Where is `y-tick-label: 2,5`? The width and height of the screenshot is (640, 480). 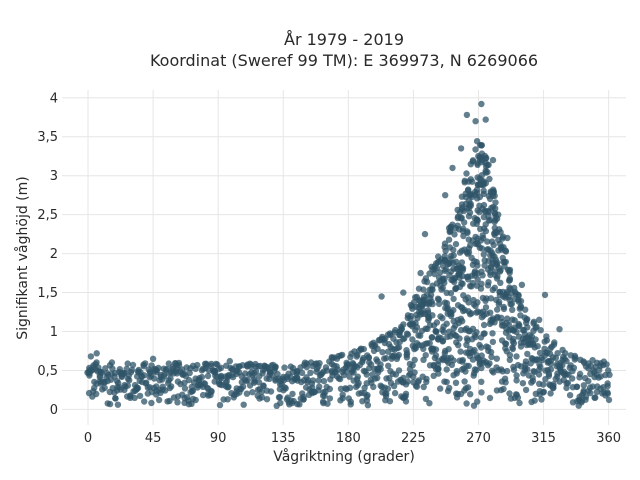
y-tick-label: 2,5 is located at coordinates (47, 215).